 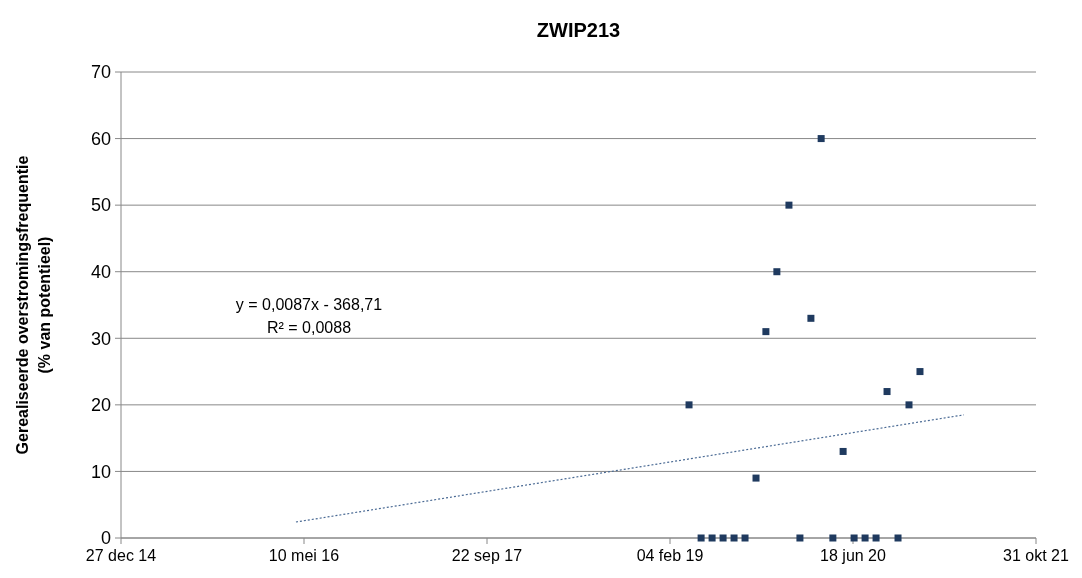 I want to click on y-tick-label: 60, so click(x=100, y=138).